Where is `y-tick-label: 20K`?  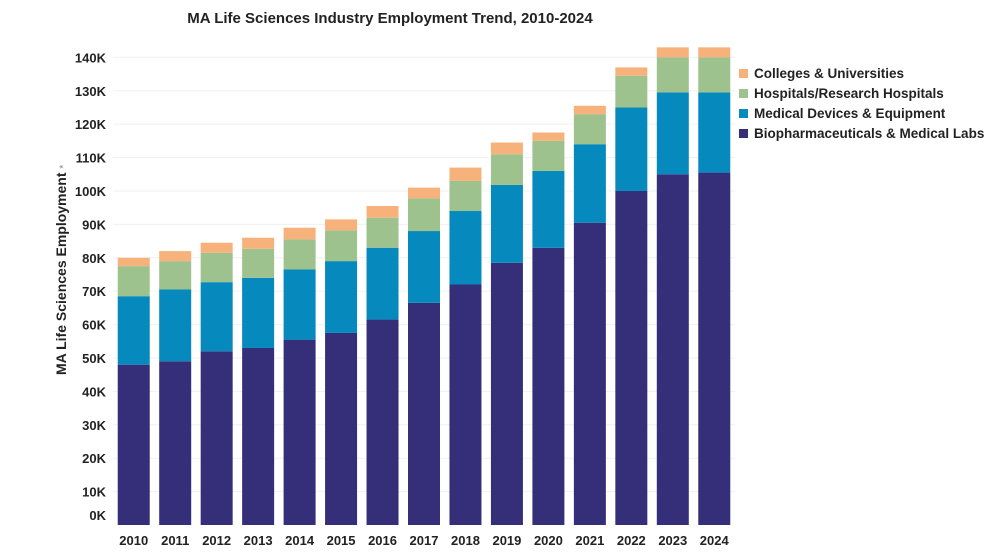 y-tick-label: 20K is located at coordinates (94, 458).